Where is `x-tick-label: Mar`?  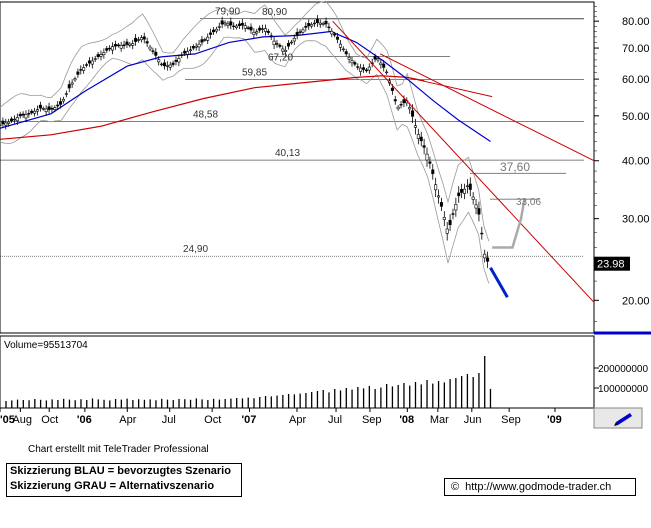
x-tick-label: Mar is located at coordinates (439, 420).